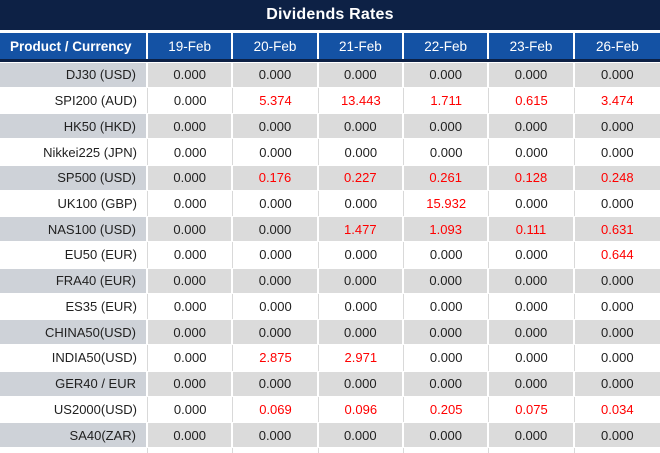 The height and width of the screenshot is (453, 660). What do you see at coordinates (74, 229) in the screenshot?
I see `product-cell: NAS100 (USD)` at bounding box center [74, 229].